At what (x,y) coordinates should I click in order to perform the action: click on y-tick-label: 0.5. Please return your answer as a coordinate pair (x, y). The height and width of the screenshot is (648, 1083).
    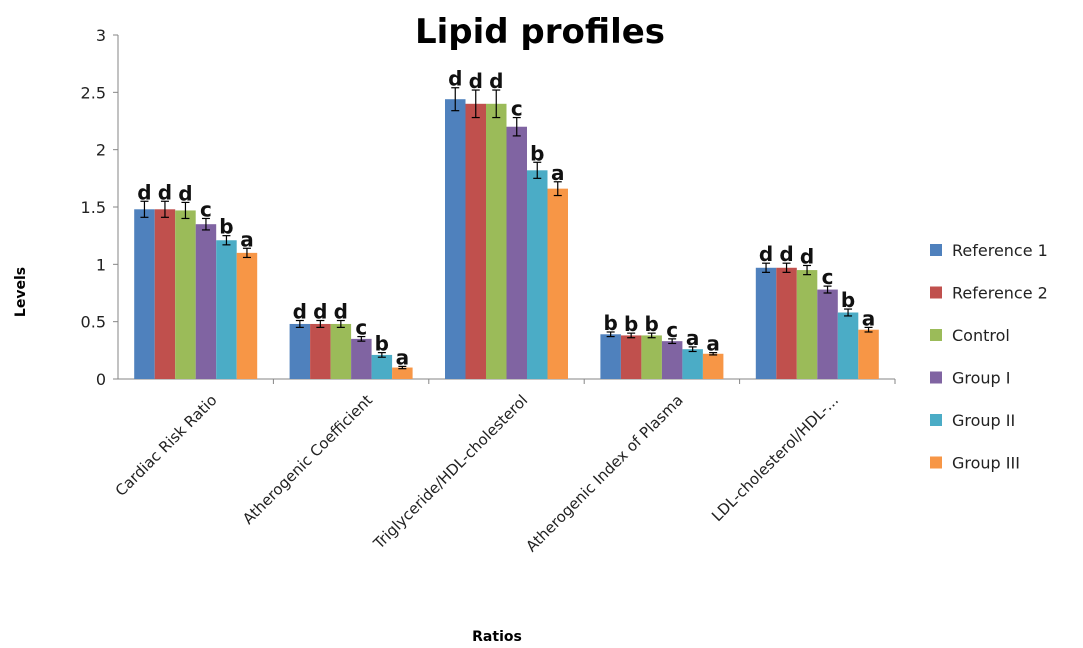
    Looking at the image, I should click on (93, 322).